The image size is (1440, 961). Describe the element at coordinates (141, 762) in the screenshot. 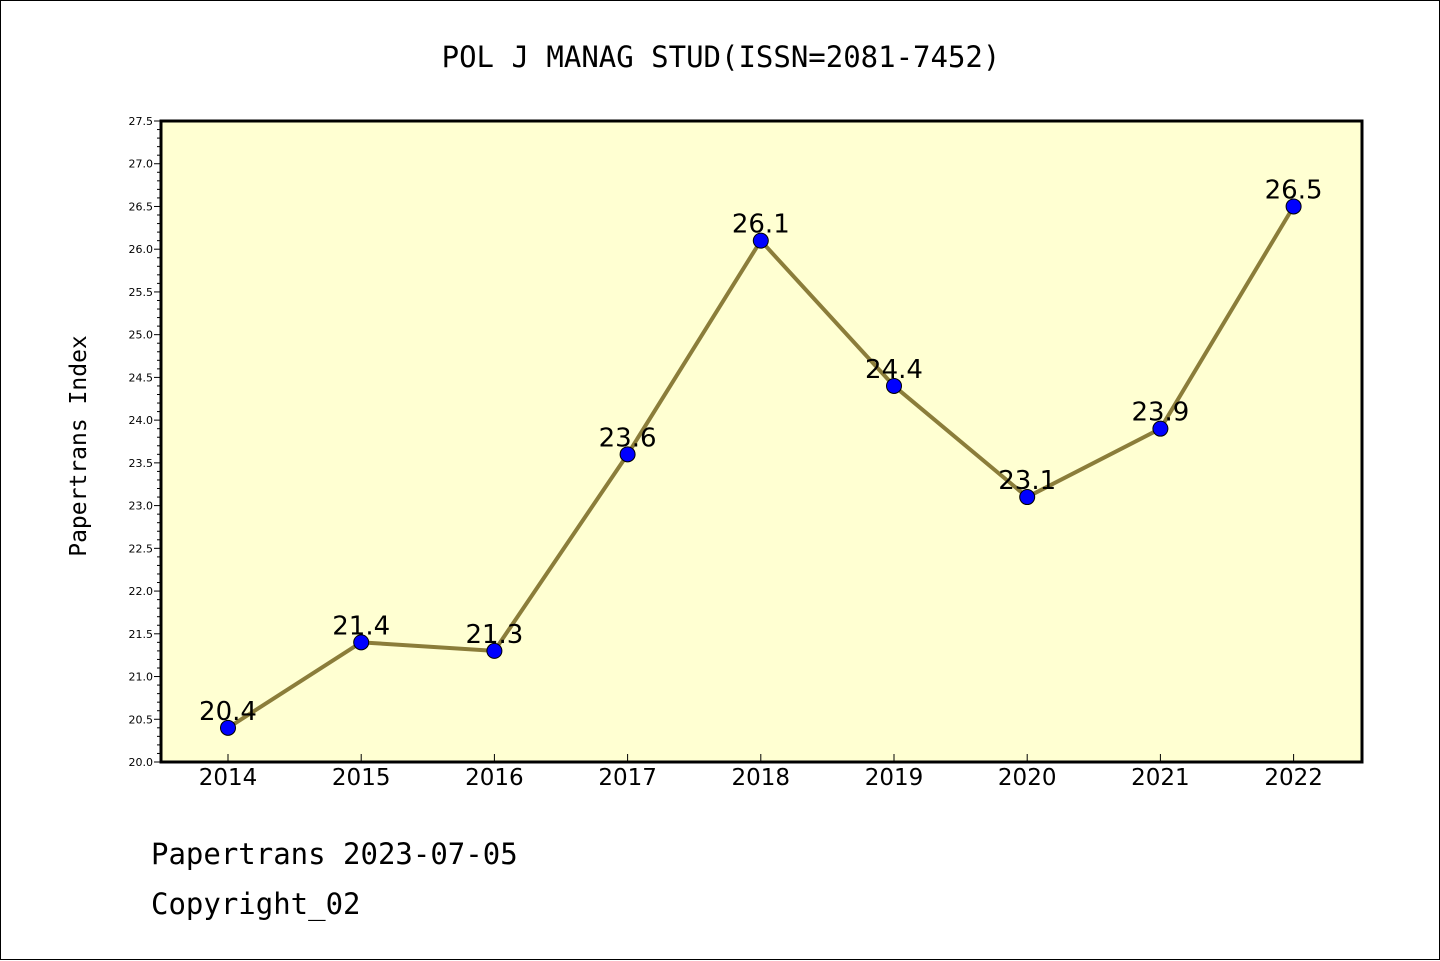

I see `y-tick-label: 20.0` at that location.